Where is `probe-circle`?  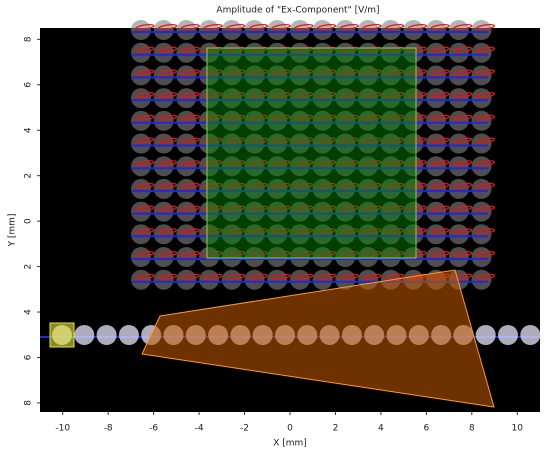 probe-circle is located at coordinates (530, 335).